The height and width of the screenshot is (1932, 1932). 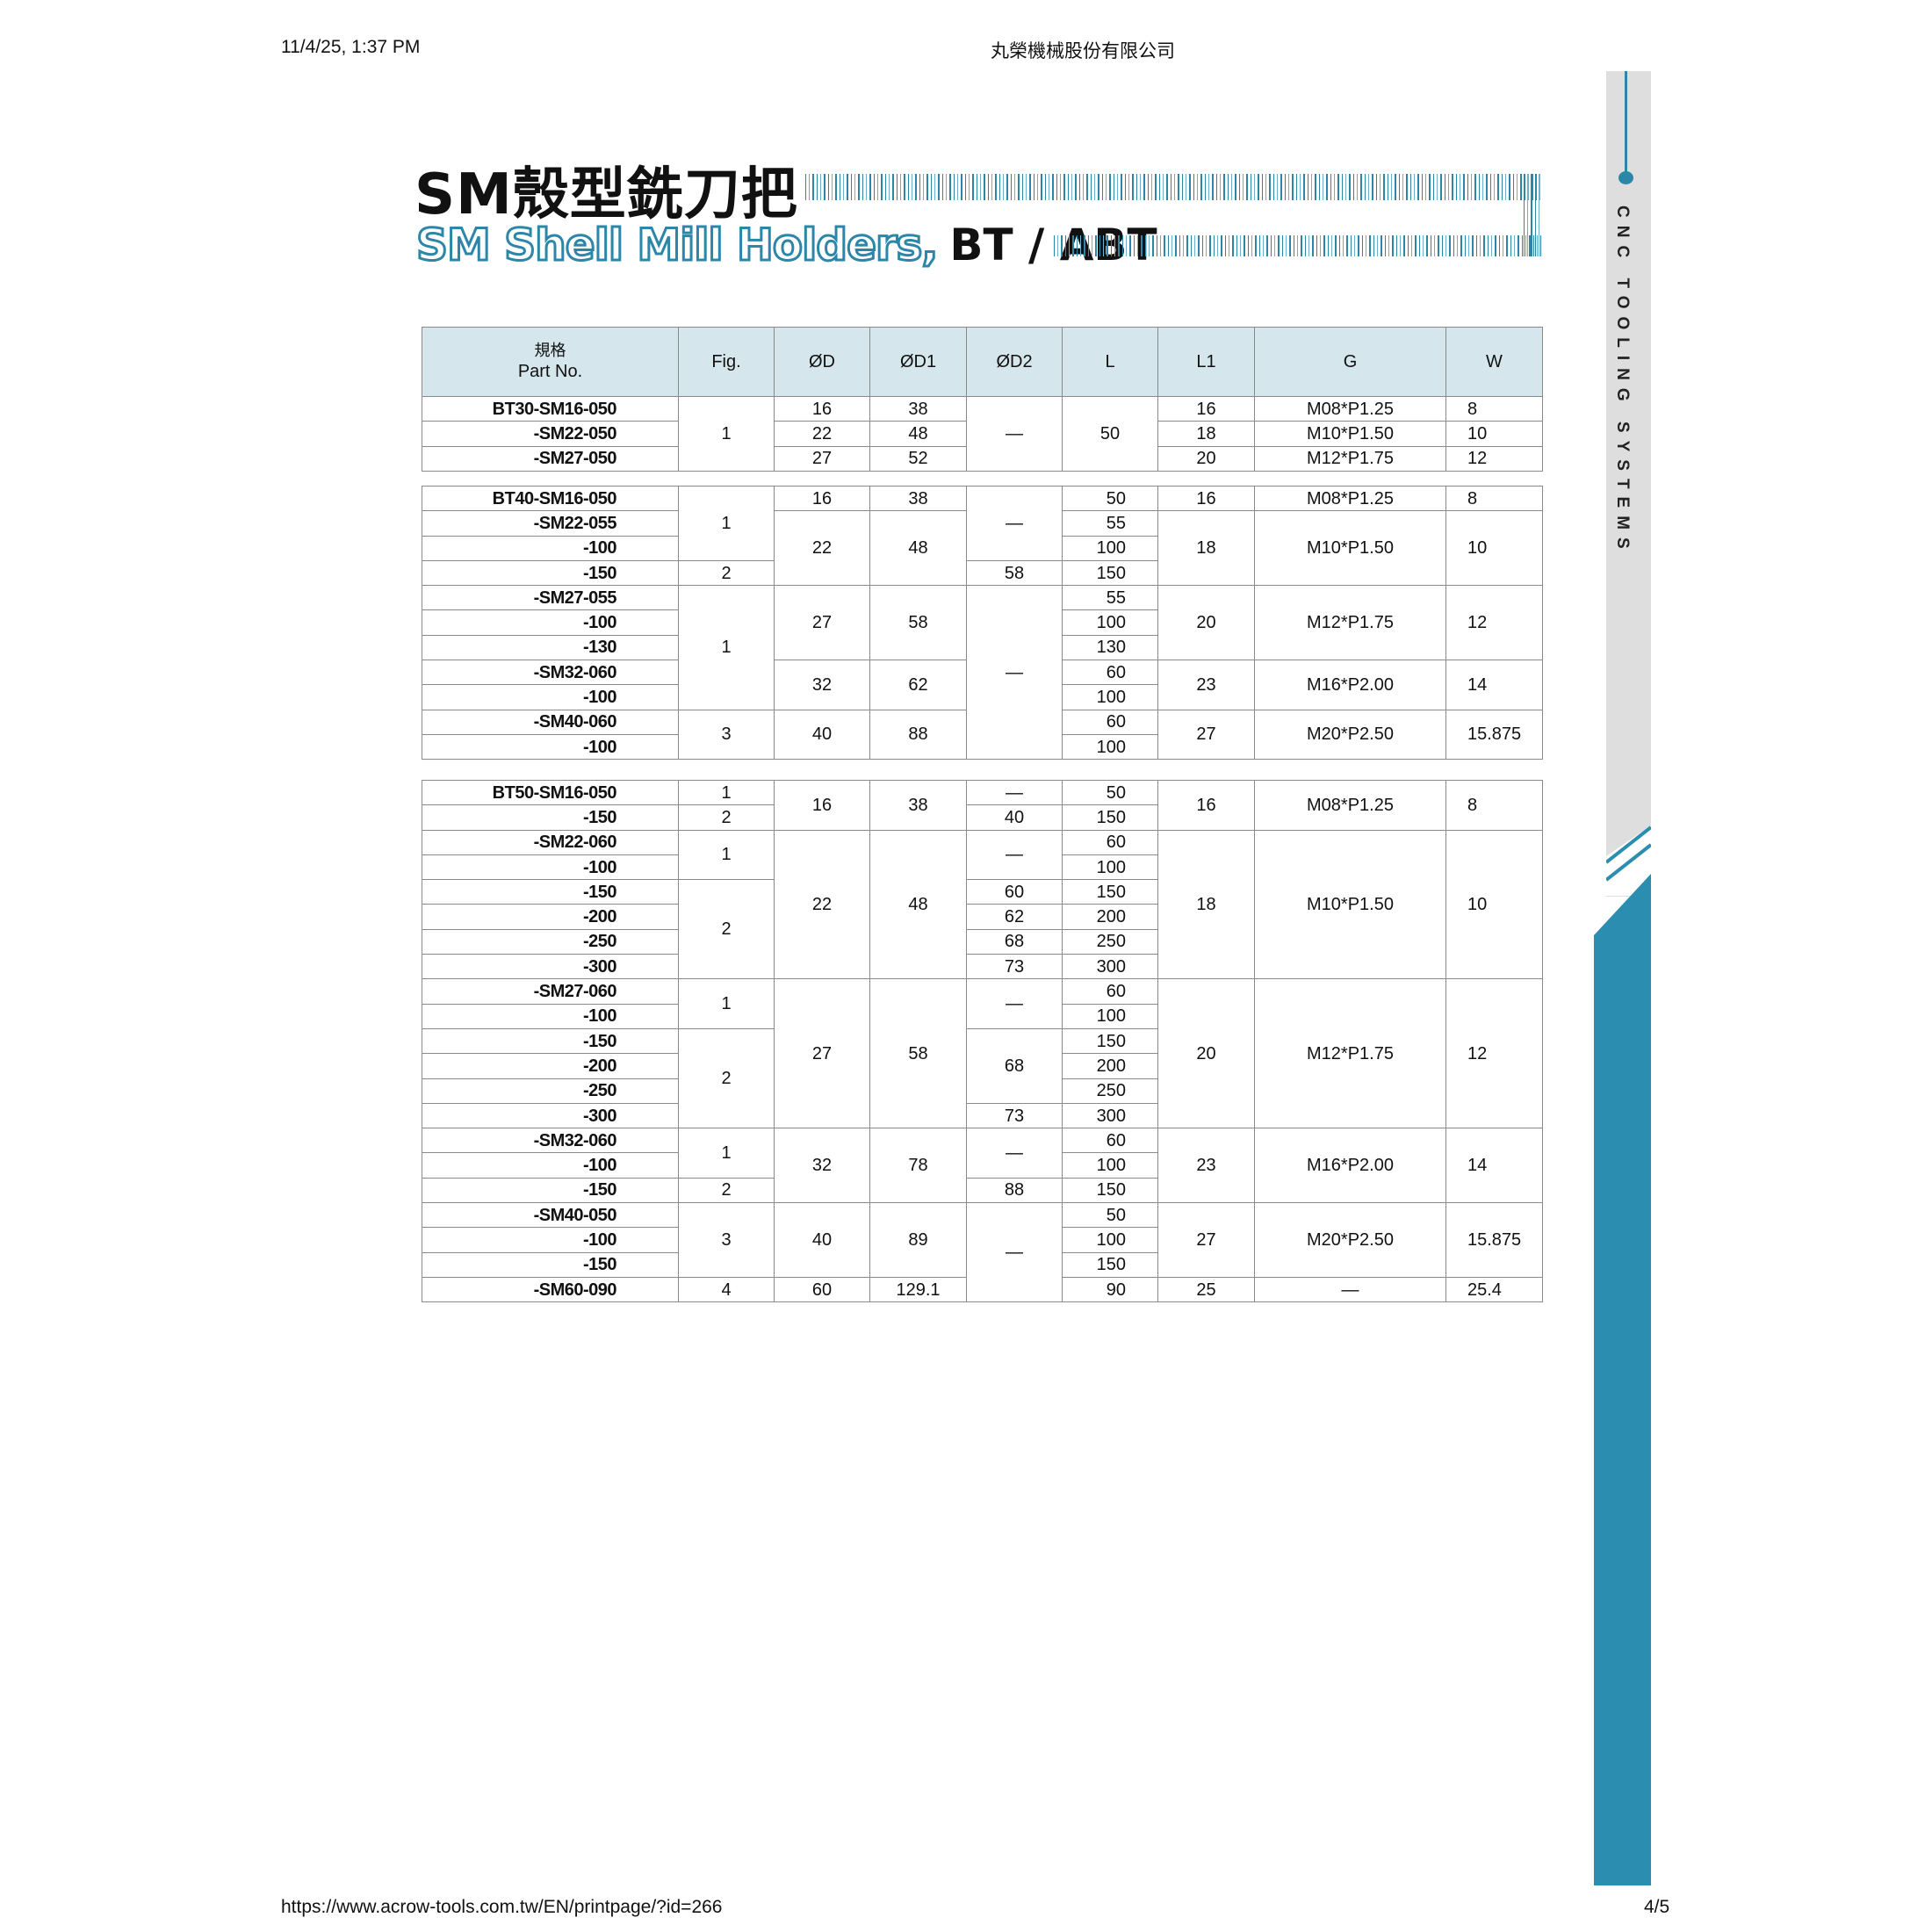 I want to click on part-number-cell: BT40-SM16-050, so click(x=550, y=498).